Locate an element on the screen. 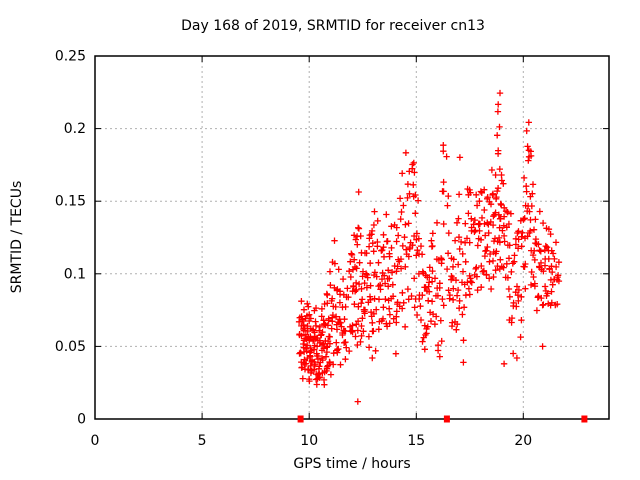 The width and height of the screenshot is (640, 480). y-tick-label: 0 is located at coordinates (81, 420).